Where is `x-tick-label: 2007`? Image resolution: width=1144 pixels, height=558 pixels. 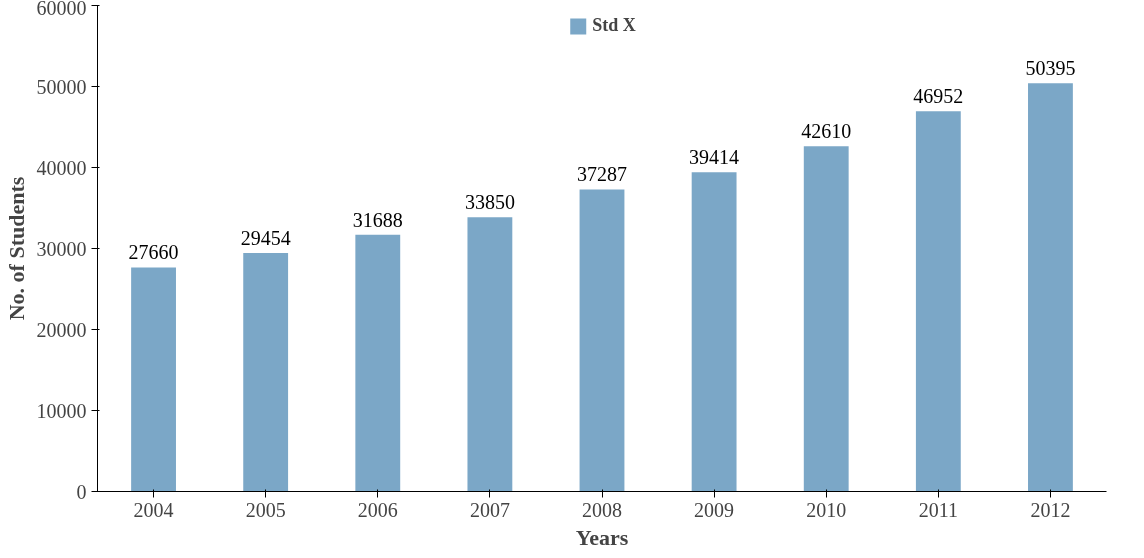
x-tick-label: 2007 is located at coordinates (489, 509).